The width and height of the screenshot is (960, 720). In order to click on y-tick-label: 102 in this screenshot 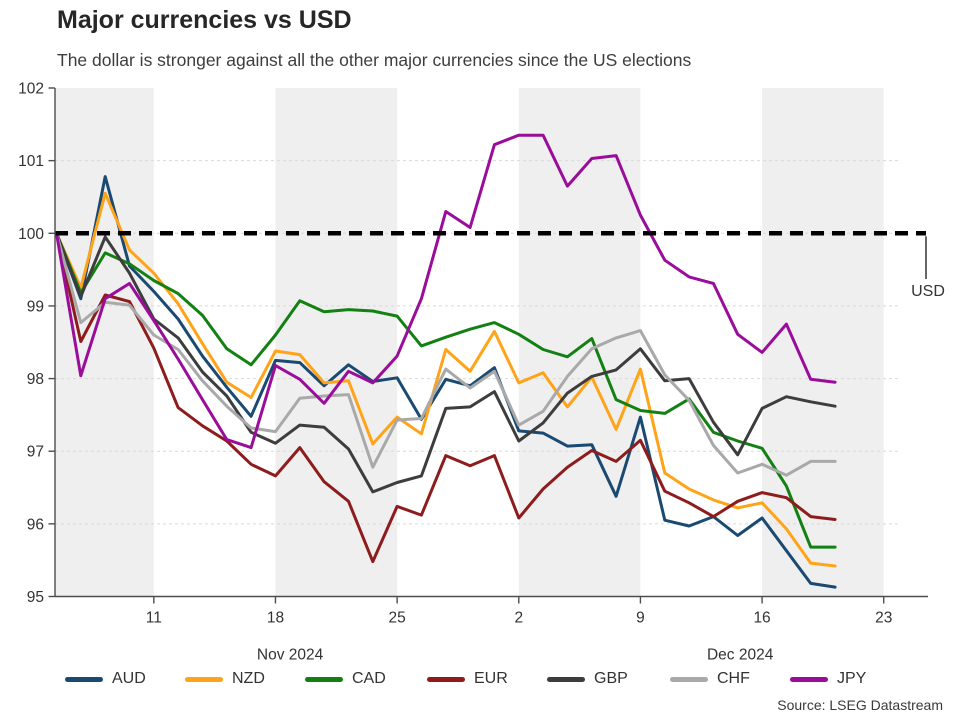, I will do `click(31, 89)`.